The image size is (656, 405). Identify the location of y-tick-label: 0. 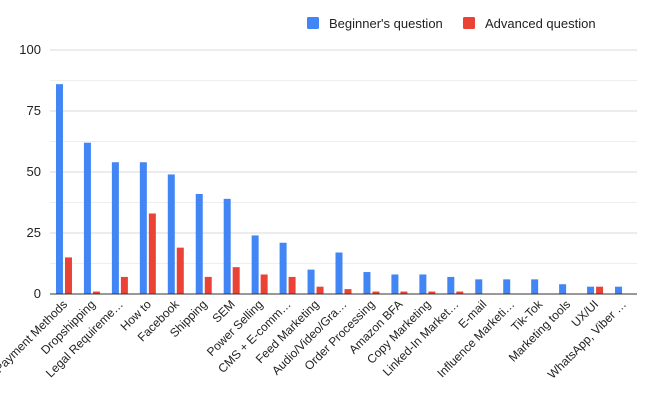
(37, 293).